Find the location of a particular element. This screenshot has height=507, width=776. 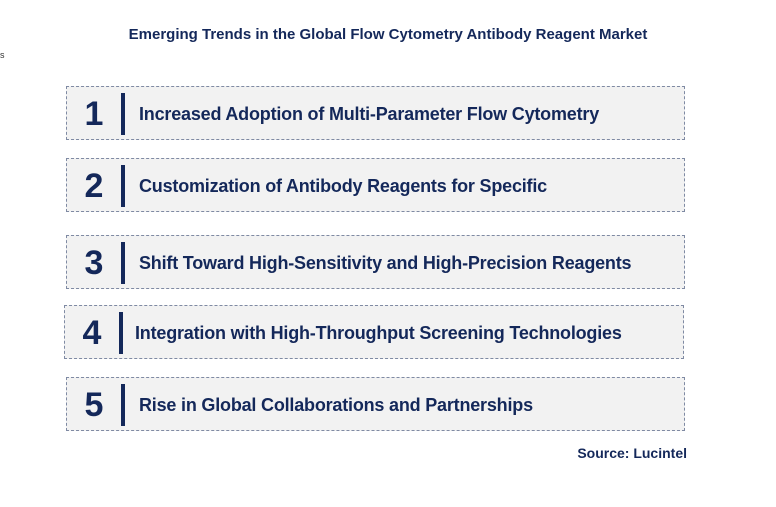

trend-number: 3 is located at coordinates (94, 263).